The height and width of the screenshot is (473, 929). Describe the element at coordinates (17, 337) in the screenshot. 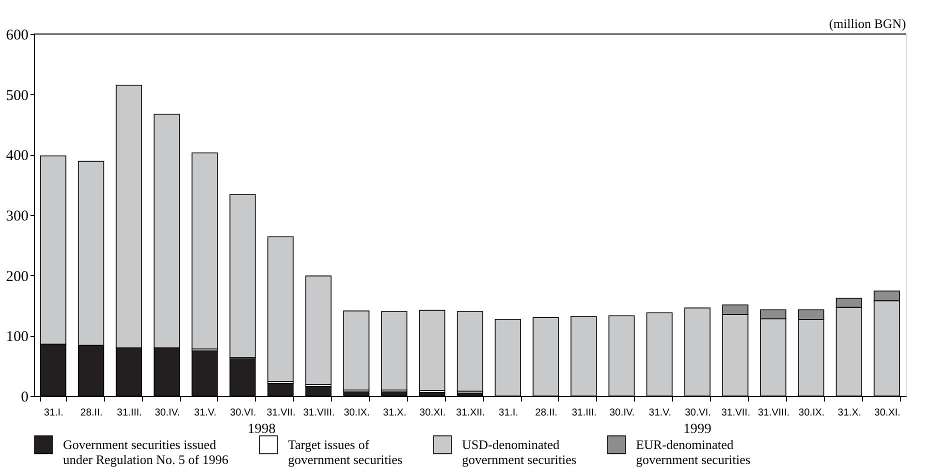

I see `y-tick-label: 100` at that location.